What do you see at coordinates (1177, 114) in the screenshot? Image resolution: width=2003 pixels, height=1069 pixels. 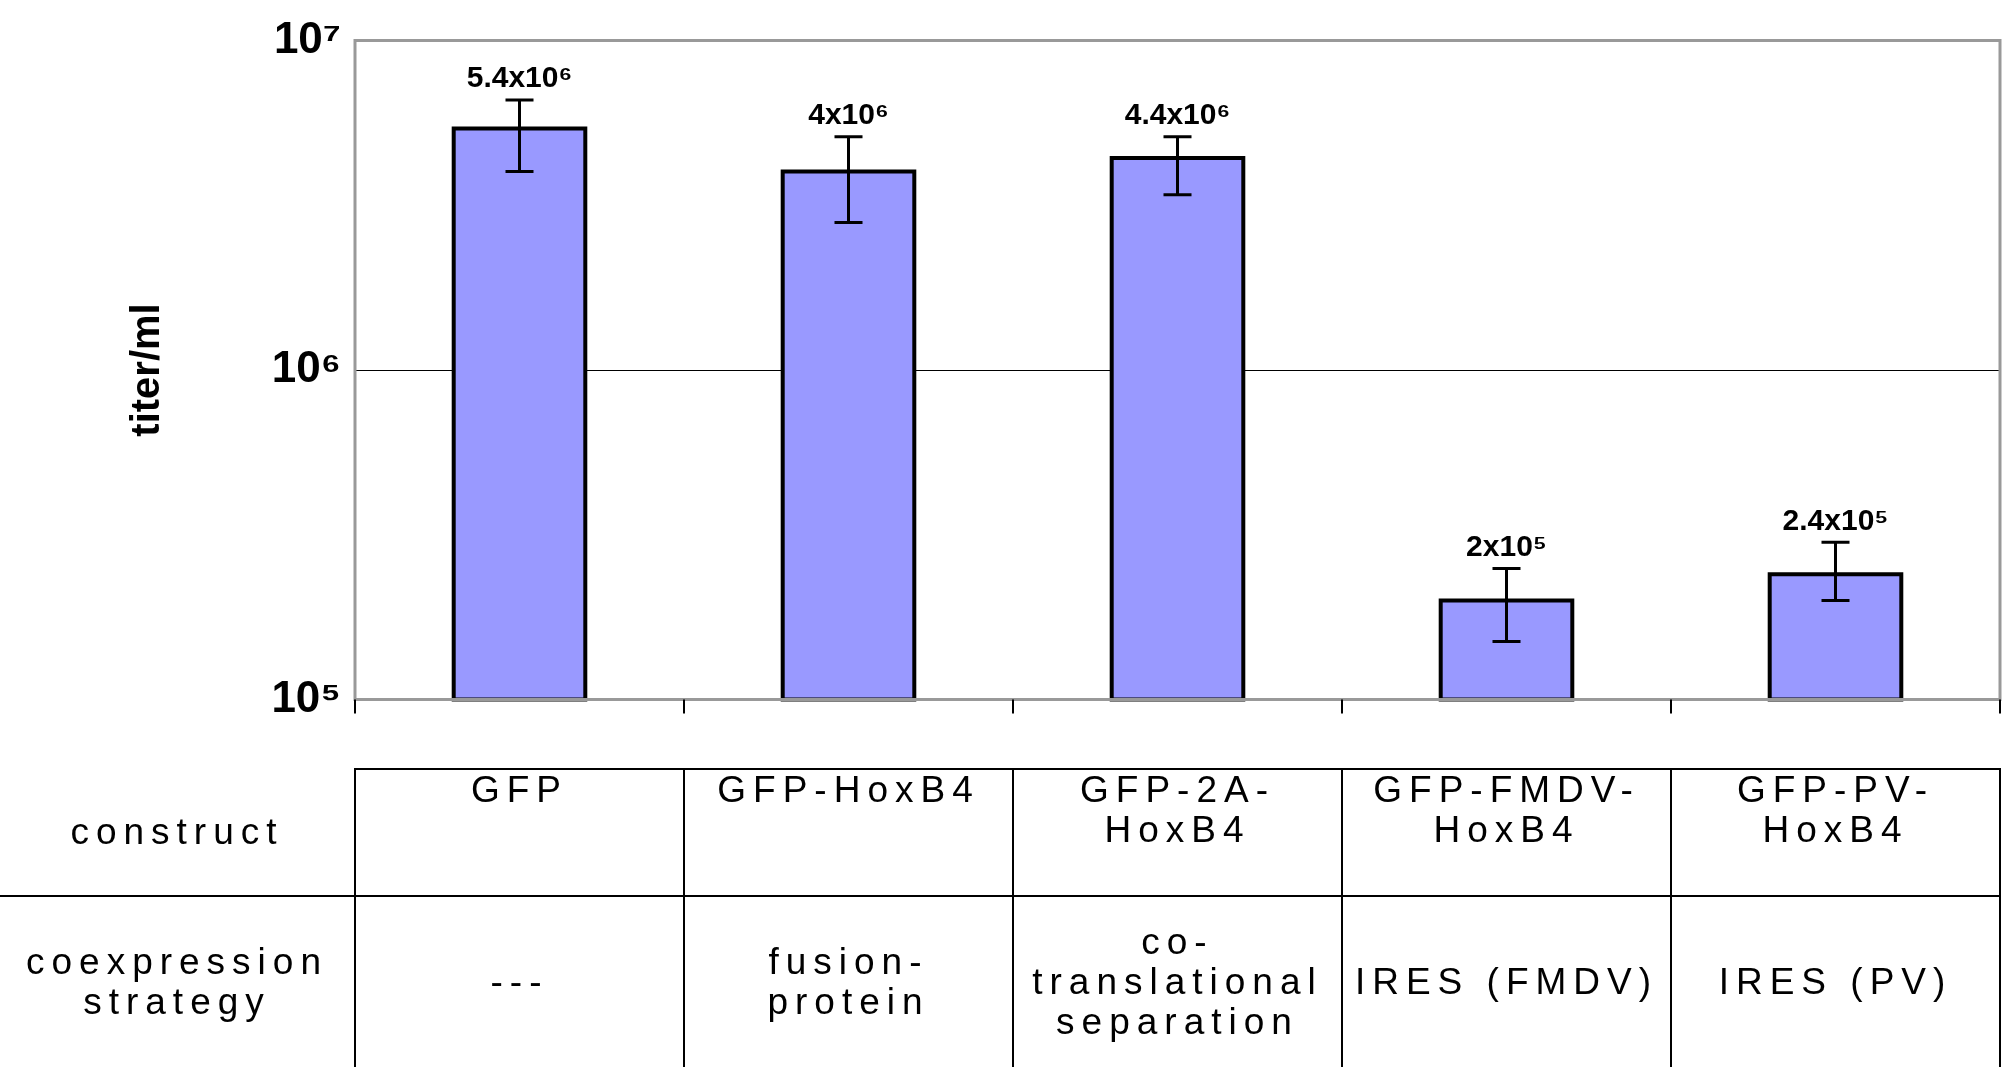 I see `data-label: 4.4x10⁶` at bounding box center [1177, 114].